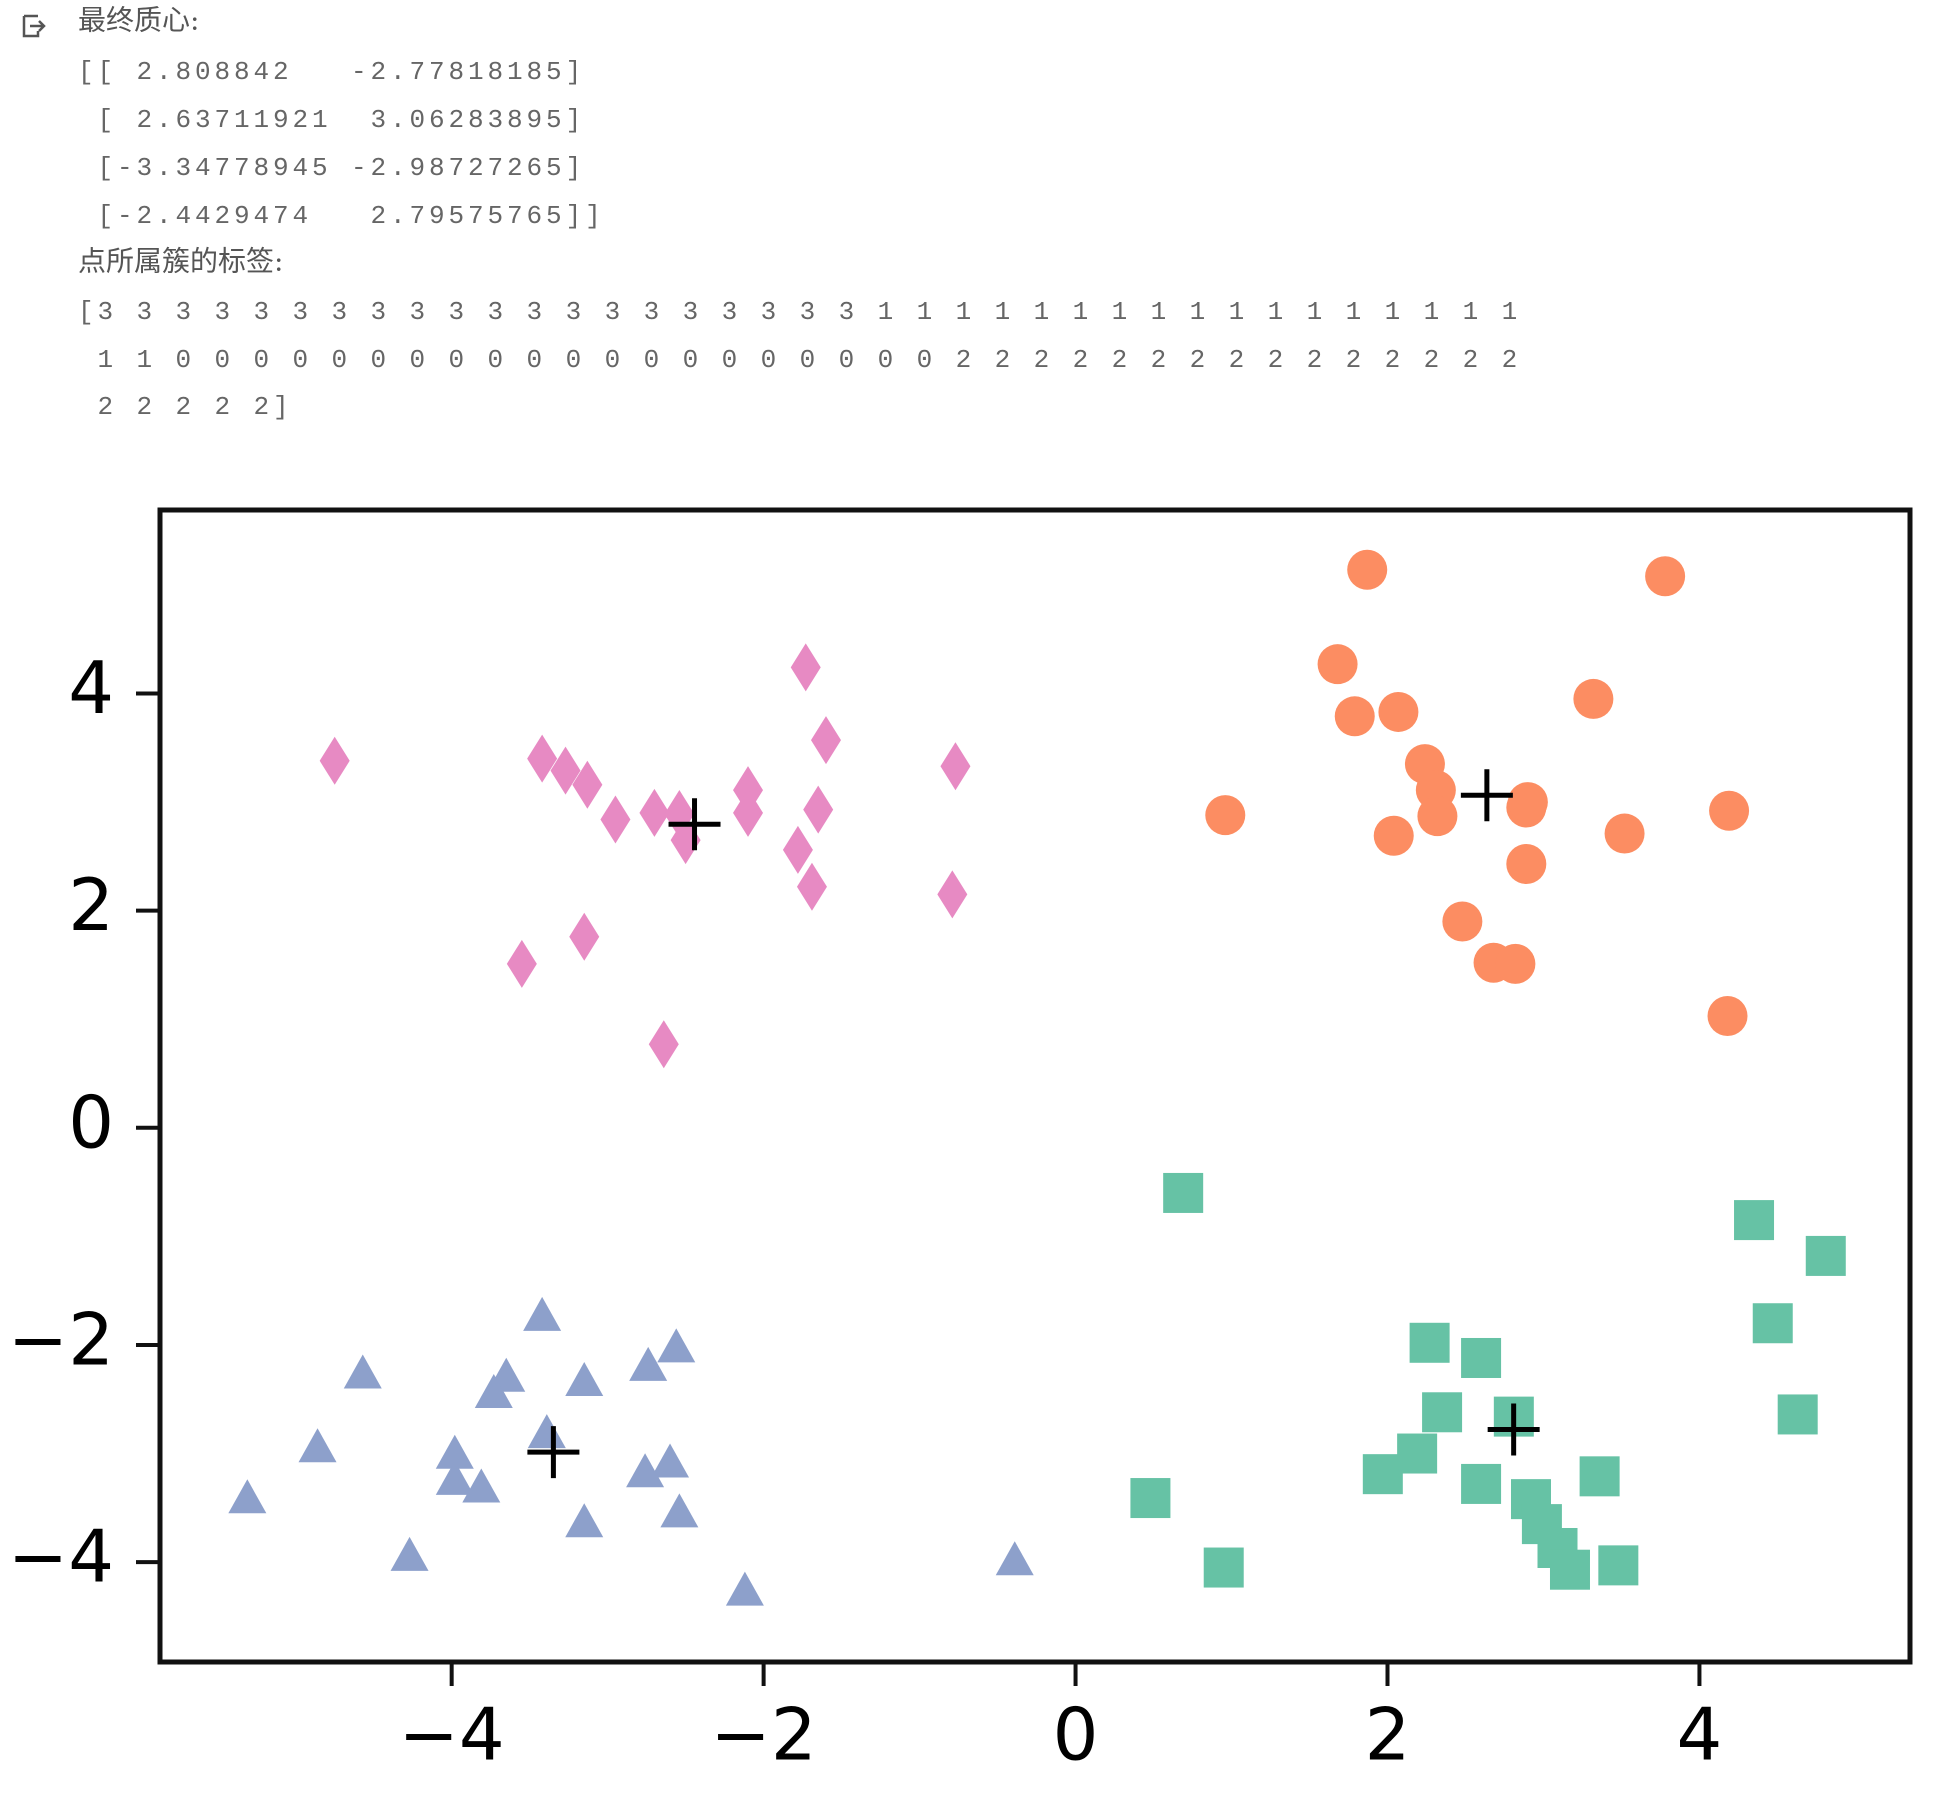 The width and height of the screenshot is (1950, 1814). Describe the element at coordinates (91, 1122) in the screenshot. I see `y-tick-label: 0` at that location.